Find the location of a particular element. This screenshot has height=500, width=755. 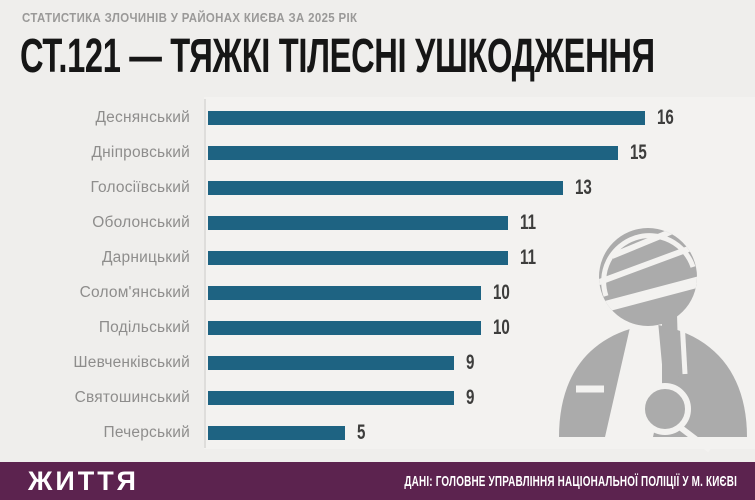

value-label: 16 is located at coordinates (665, 117).